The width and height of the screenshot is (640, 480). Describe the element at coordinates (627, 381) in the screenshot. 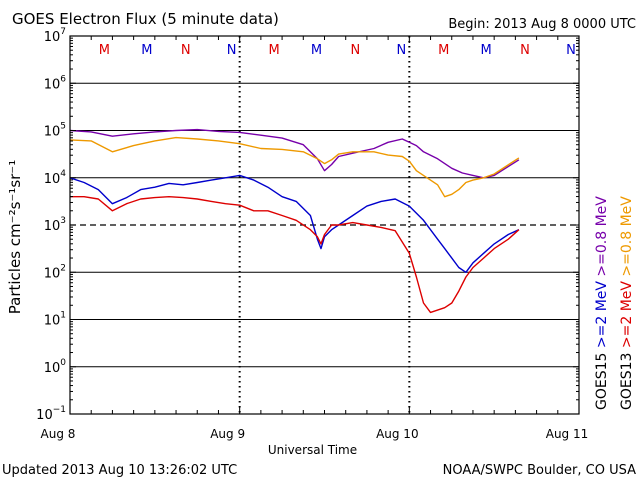

I see `legend-entry: GOES13` at that location.